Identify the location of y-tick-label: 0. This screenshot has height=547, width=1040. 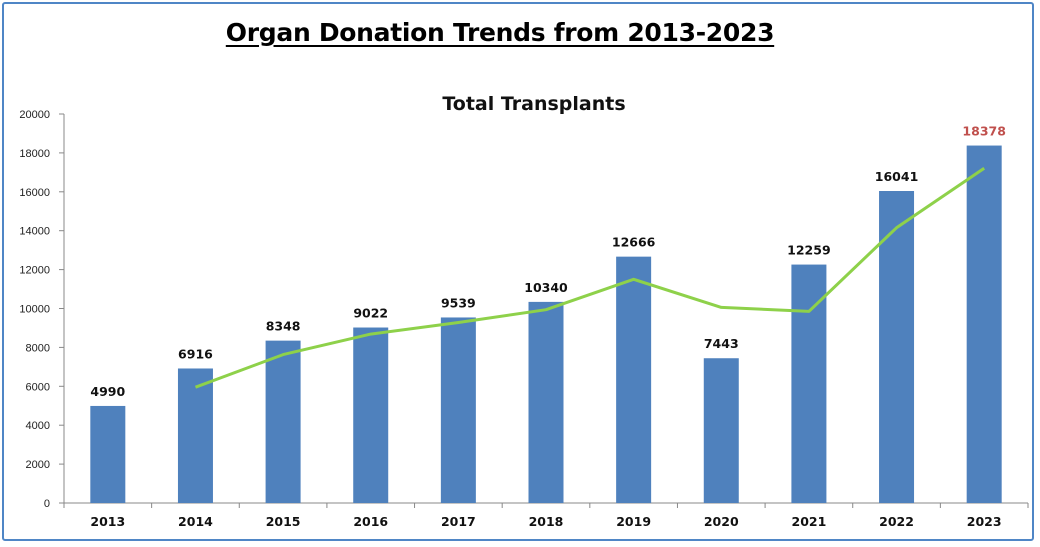
(47, 504).